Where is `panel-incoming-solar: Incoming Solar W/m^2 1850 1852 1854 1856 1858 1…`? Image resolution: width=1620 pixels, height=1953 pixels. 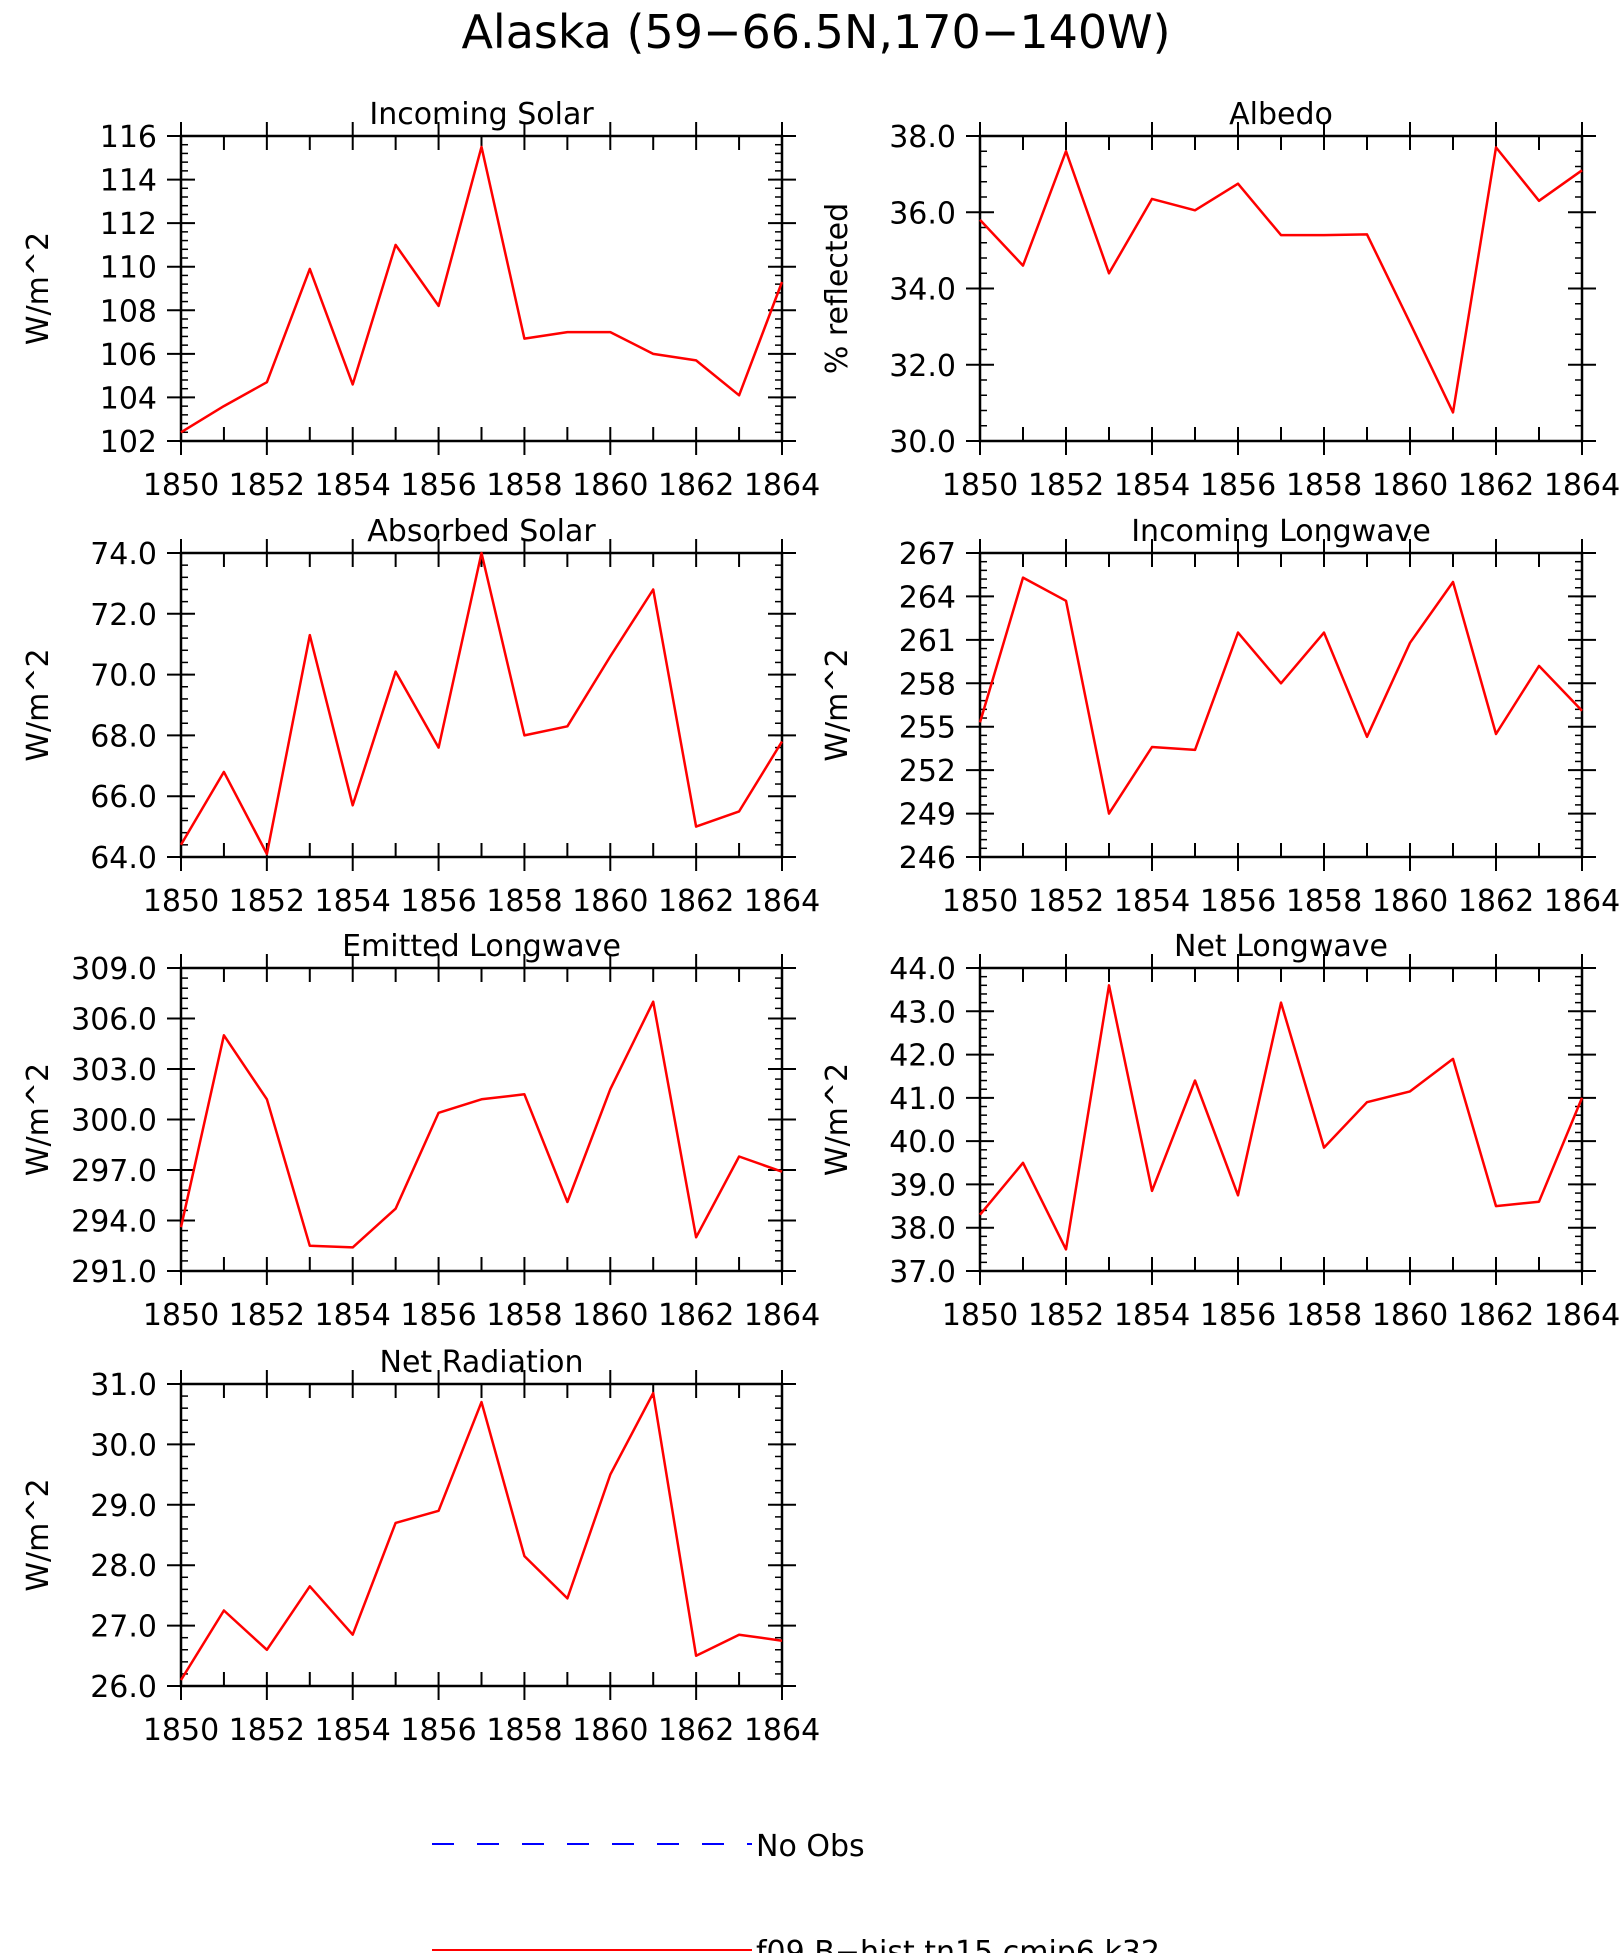 panel-incoming-solar: Incoming Solar W/m^2 1850 1852 1854 1856 1858 1… is located at coordinates (420, 300).